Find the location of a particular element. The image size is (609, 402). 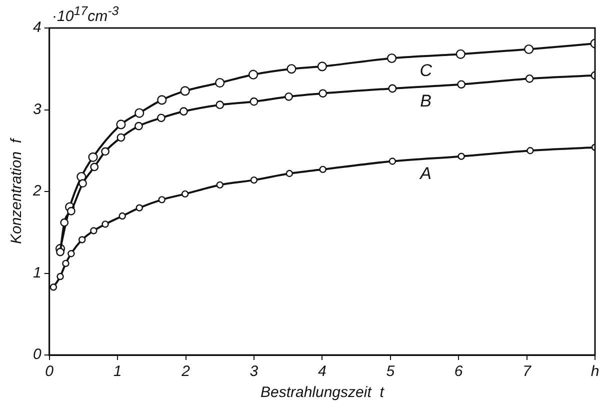

x-tick-label: 0 is located at coordinates (49, 371).